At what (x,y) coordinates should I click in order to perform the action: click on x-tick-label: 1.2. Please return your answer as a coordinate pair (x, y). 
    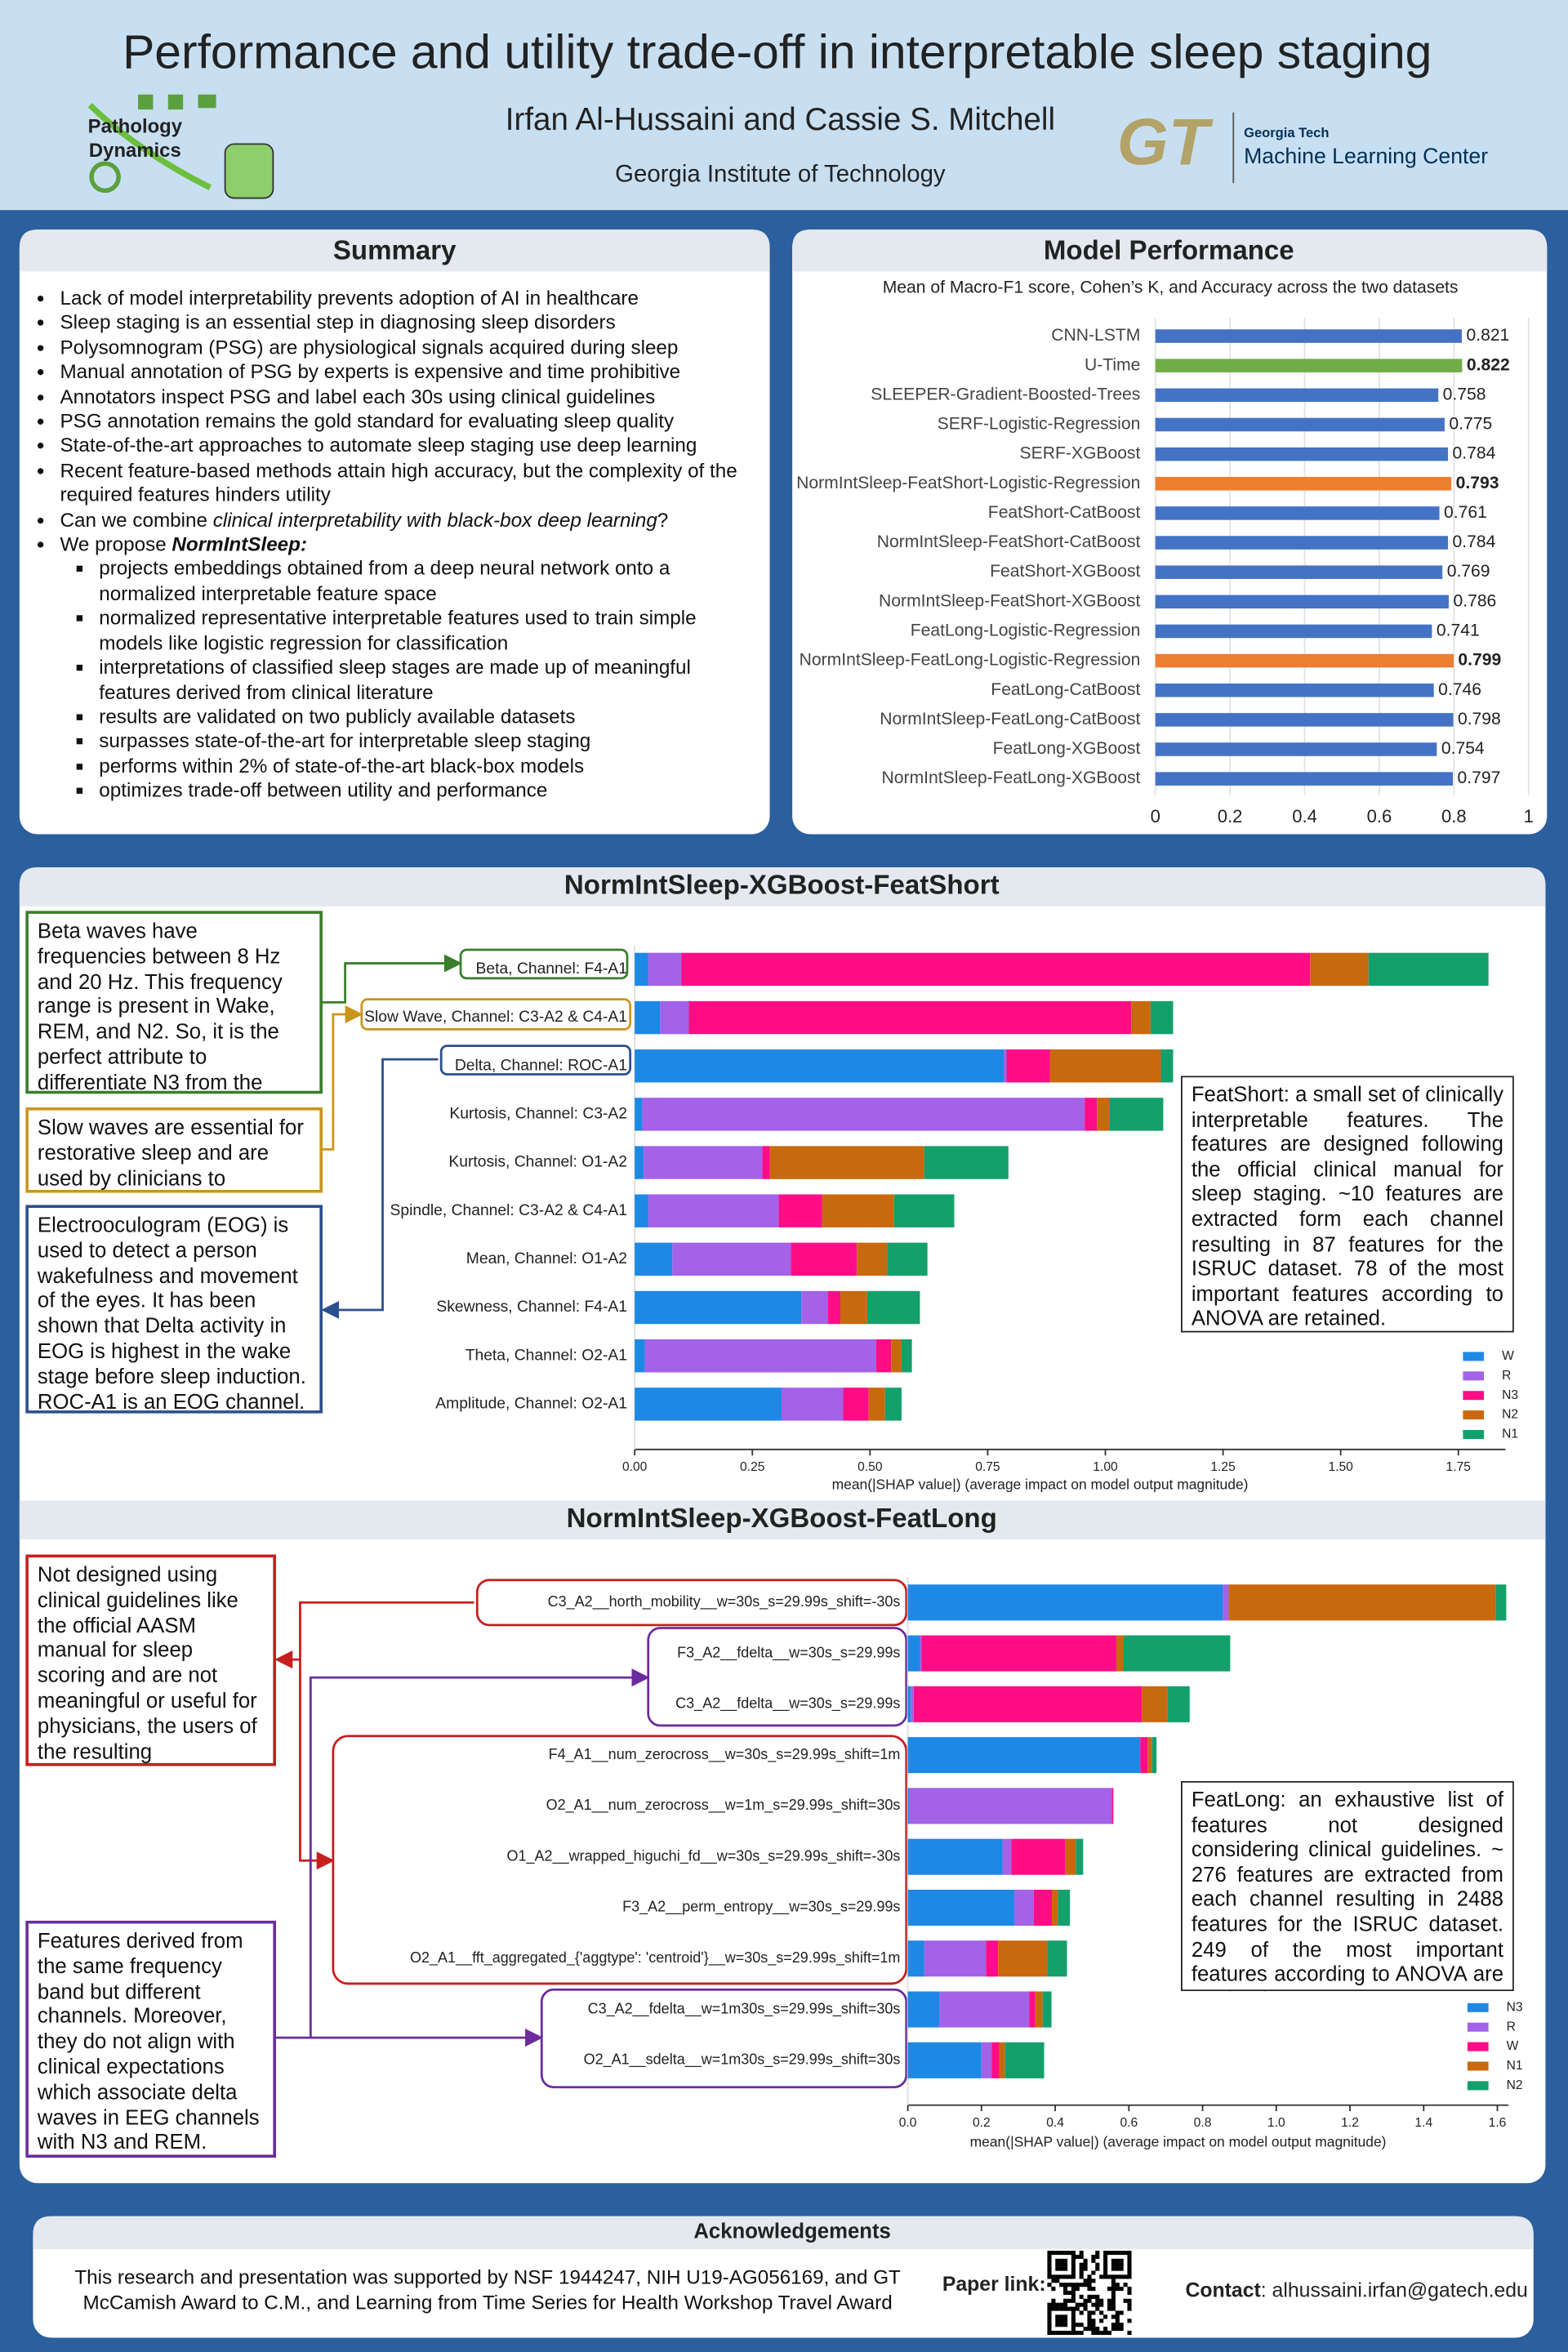
    Looking at the image, I should click on (1350, 2123).